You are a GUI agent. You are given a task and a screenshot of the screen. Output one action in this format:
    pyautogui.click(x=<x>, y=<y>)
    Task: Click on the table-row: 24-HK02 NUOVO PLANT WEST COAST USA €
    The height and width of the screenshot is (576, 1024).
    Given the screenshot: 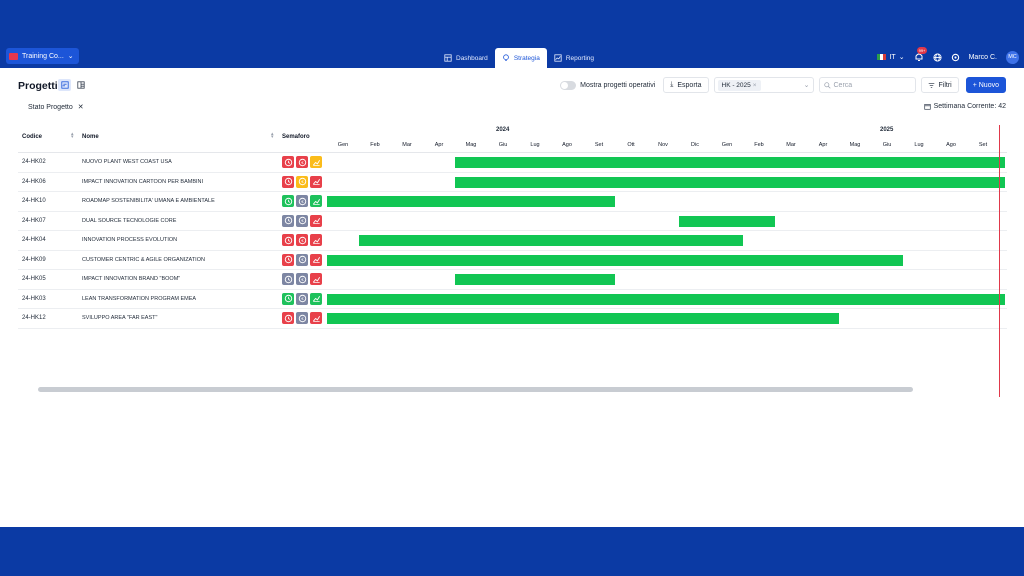 What is the action you would take?
    pyautogui.click(x=512, y=163)
    